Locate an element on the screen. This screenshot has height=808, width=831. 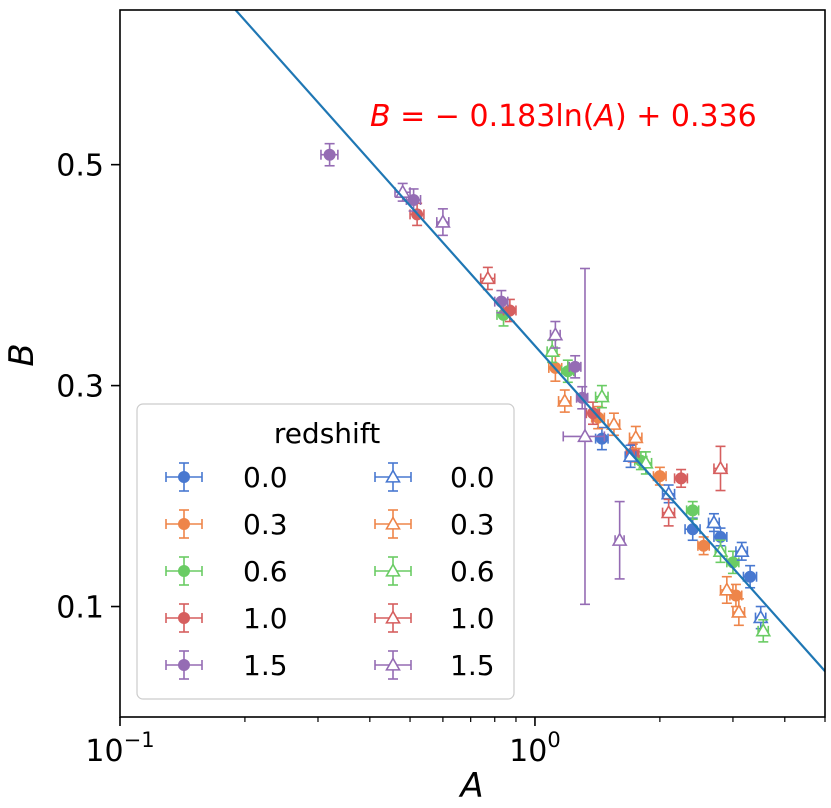
legend-title: redshift is located at coordinates (327, 433).